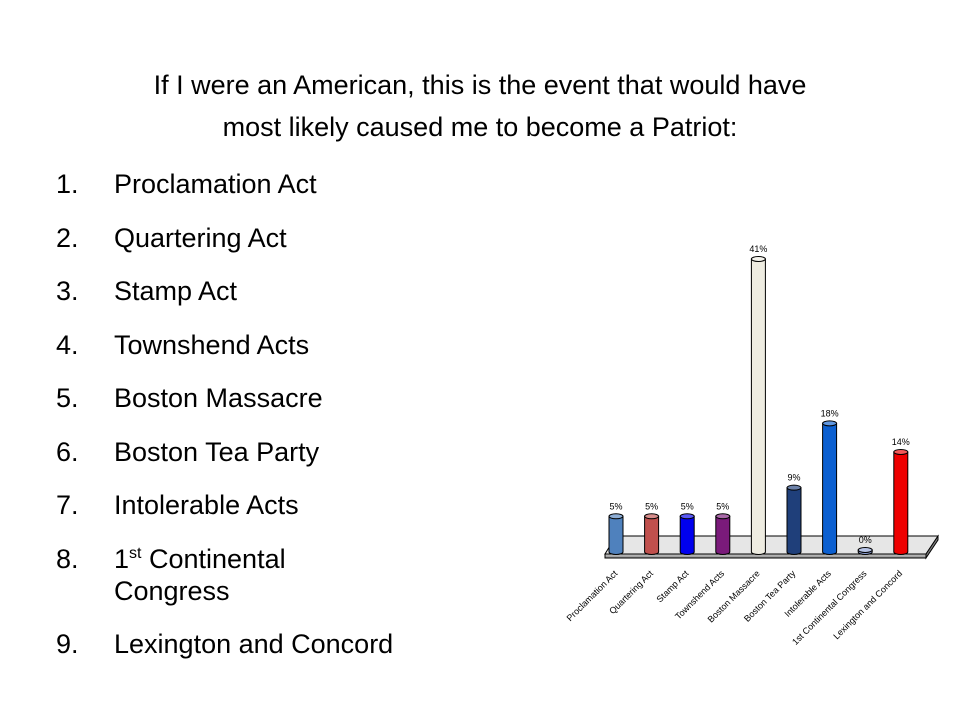 The width and height of the screenshot is (960, 720). What do you see at coordinates (147, 291) in the screenshot?
I see `option-3: 3. Stamp Act` at bounding box center [147, 291].